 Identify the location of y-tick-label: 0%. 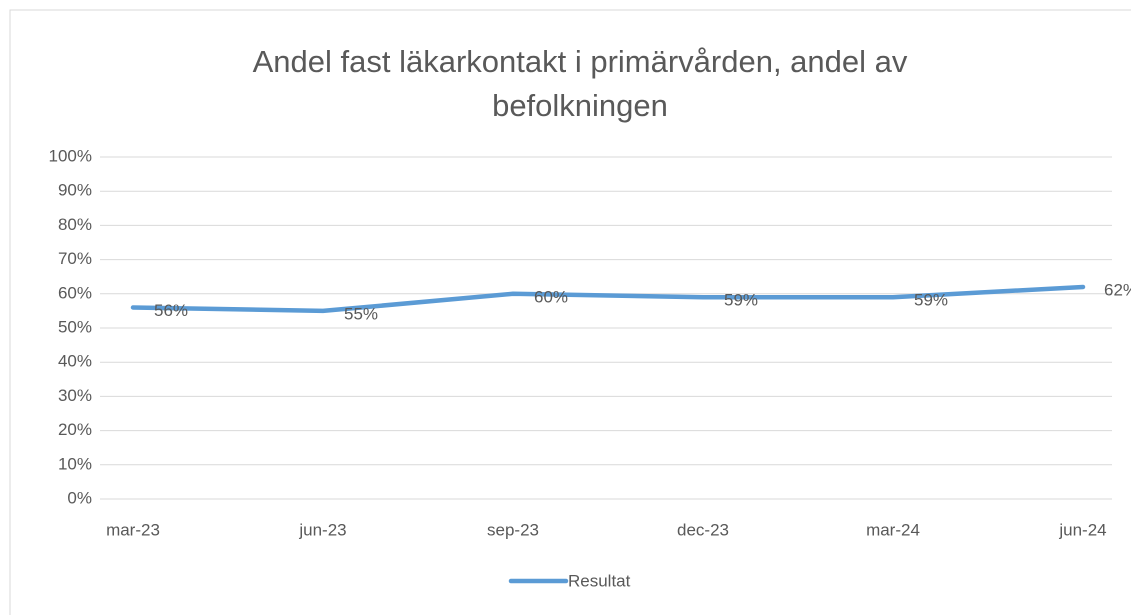
(79, 497).